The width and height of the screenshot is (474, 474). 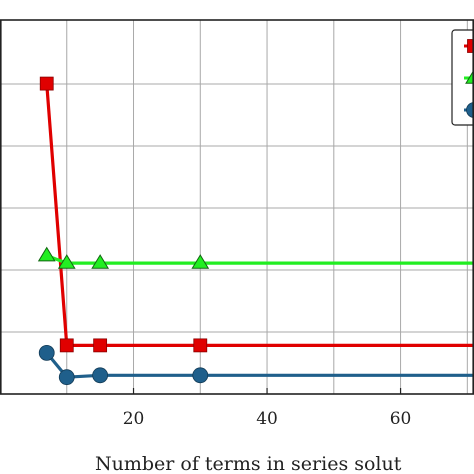 I want to click on x-tick-label: 60, so click(x=401, y=419).